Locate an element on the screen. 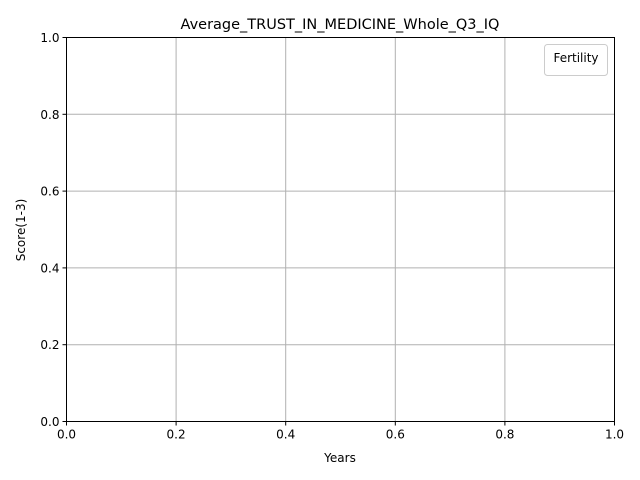 Image resolution: width=640 pixels, height=480 pixels. chart-title: Average_TRUST_IN_MEDICINE_Whole_Q3_IQ is located at coordinates (340, 25).